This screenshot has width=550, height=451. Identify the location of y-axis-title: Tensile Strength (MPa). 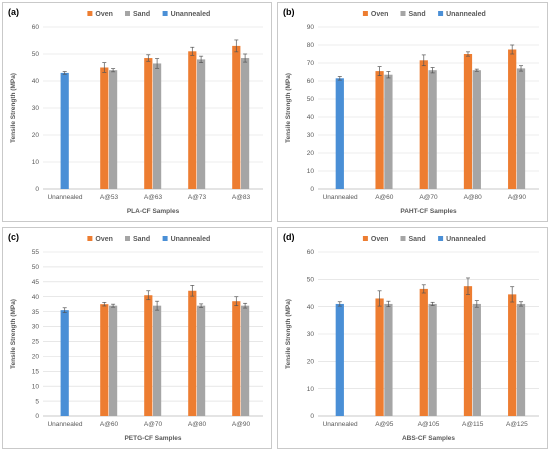
(13, 108).